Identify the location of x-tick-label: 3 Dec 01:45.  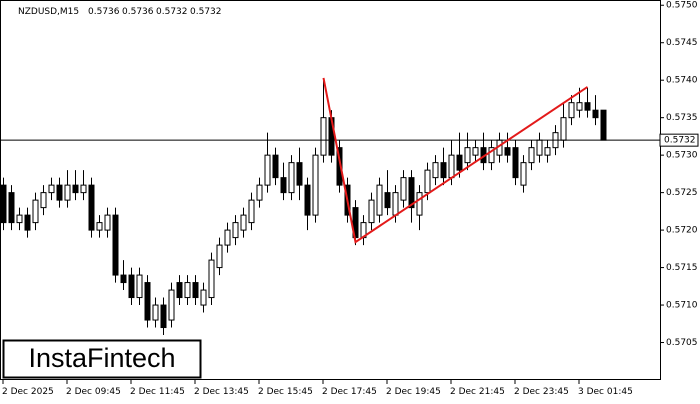
(605, 392).